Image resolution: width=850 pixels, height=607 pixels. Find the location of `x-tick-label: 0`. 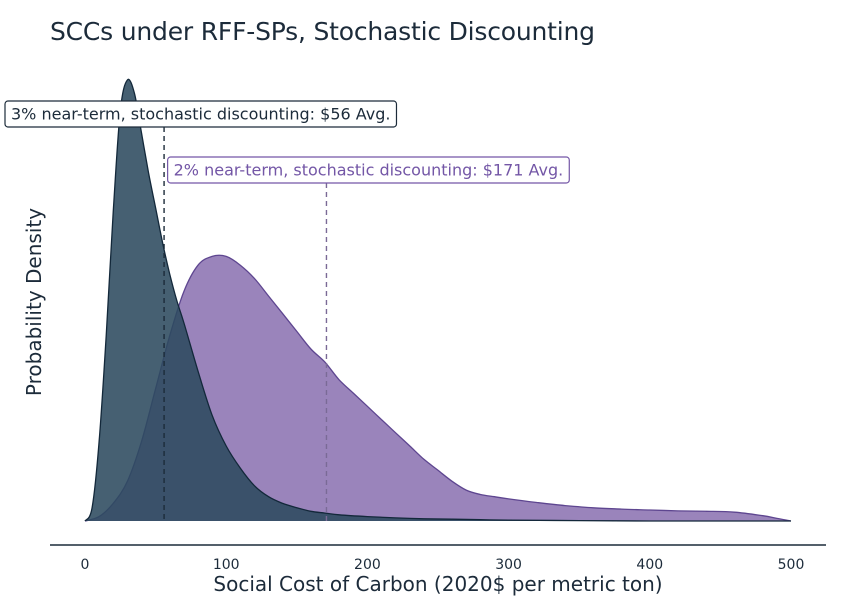

x-tick-label: 0 is located at coordinates (85, 565).